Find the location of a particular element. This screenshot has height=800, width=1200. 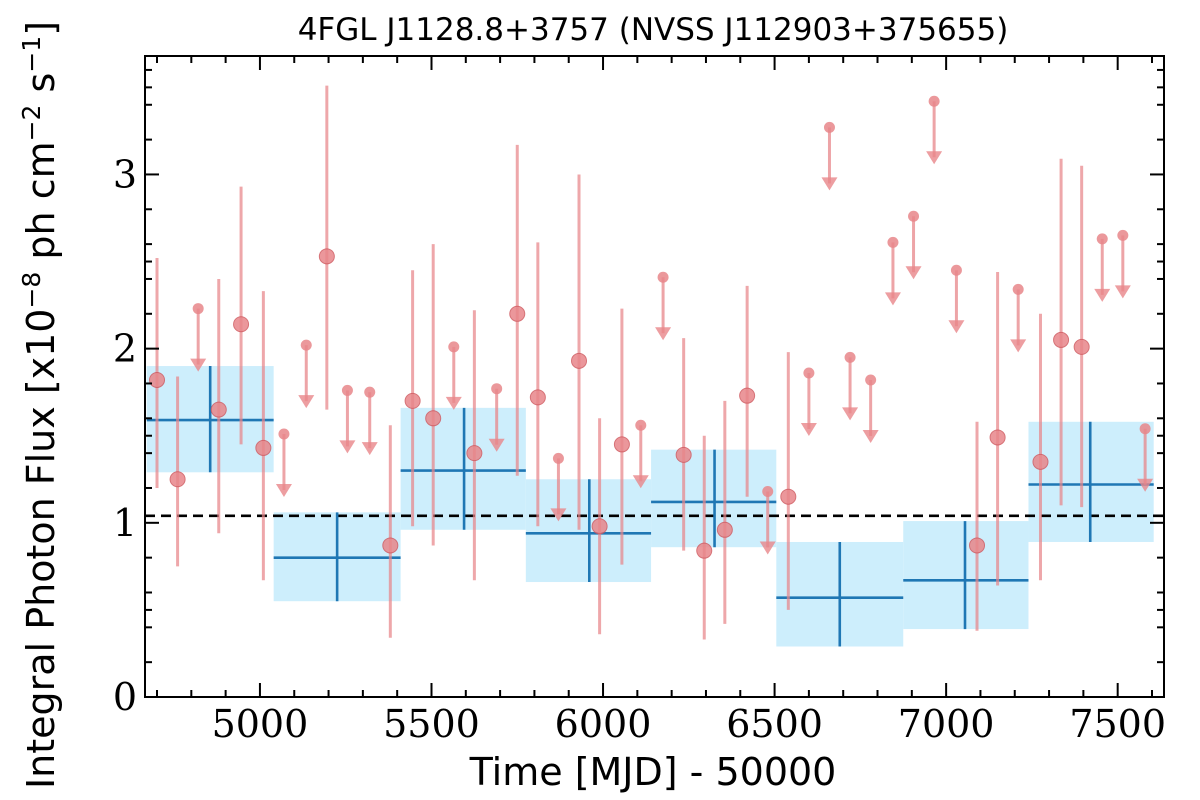

y-tick-label-1: 1 is located at coordinates (125, 523).